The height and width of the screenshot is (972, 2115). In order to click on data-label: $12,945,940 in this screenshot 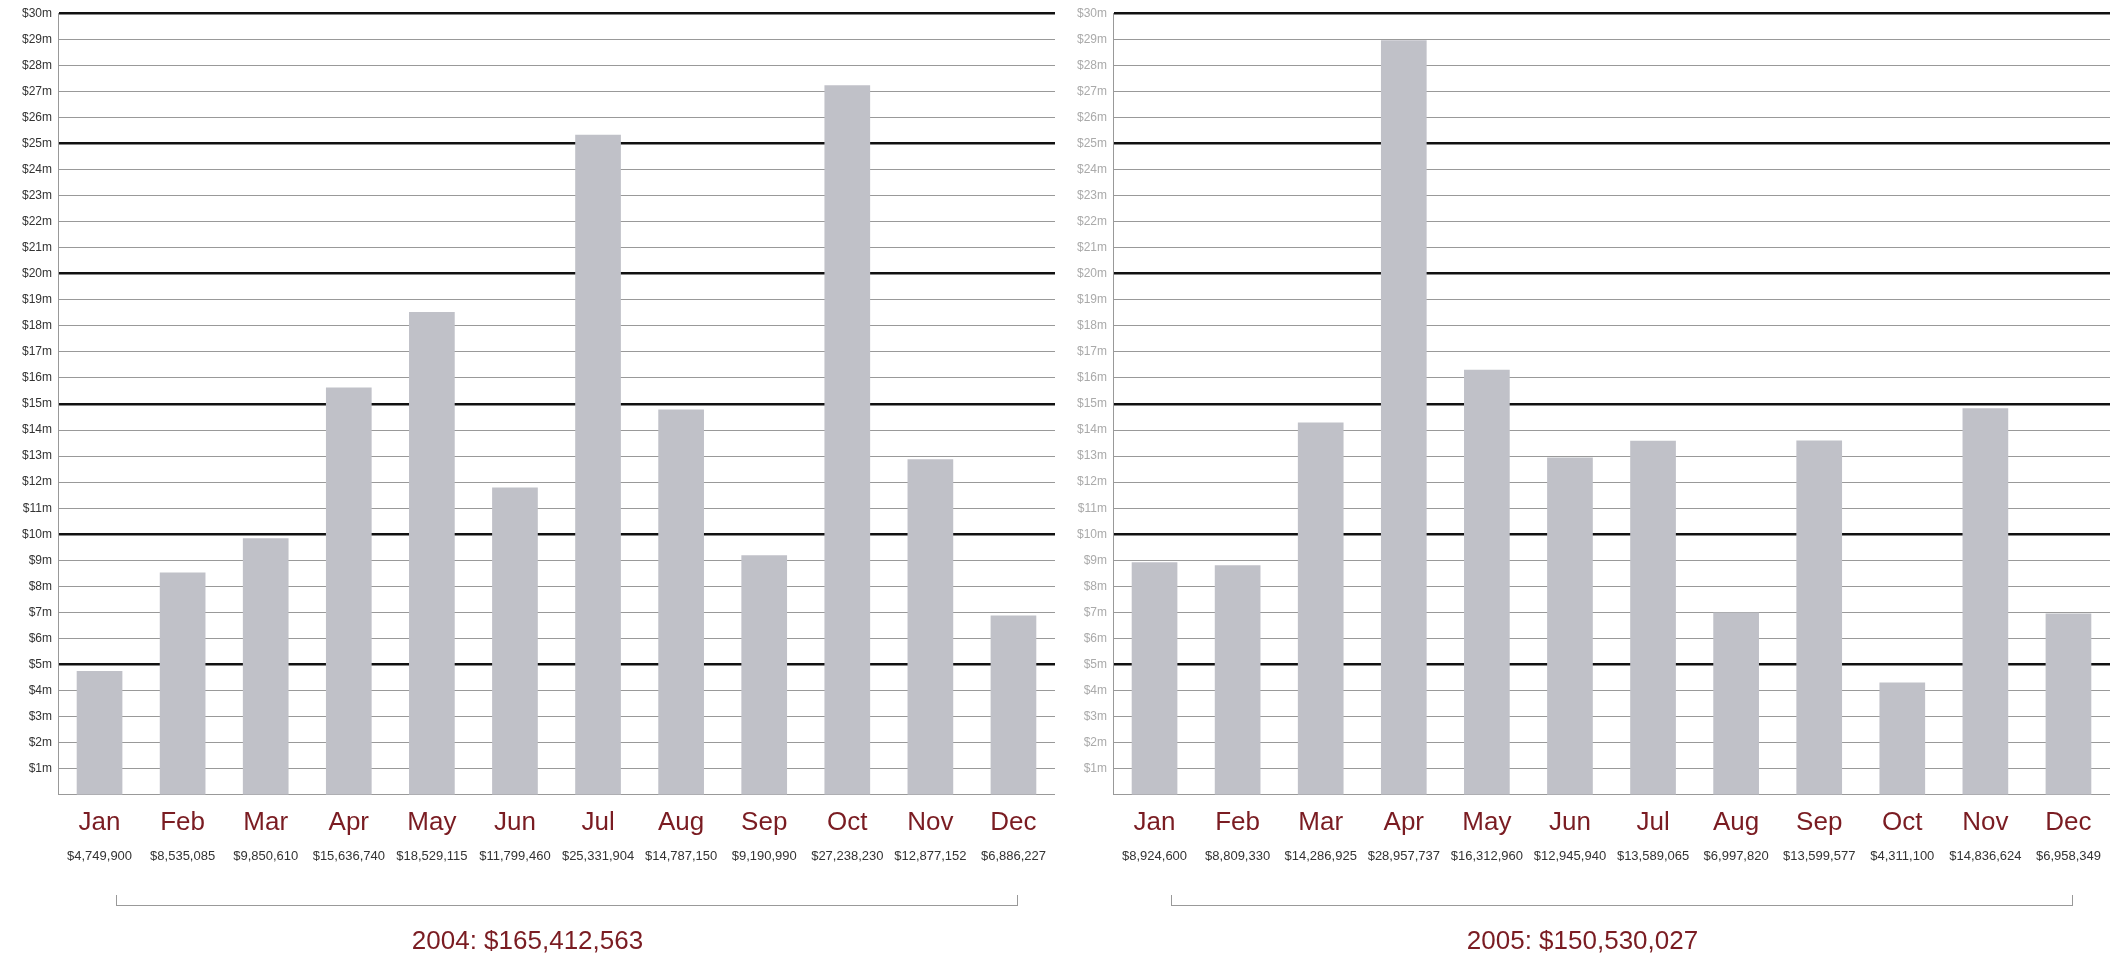, I will do `click(1570, 856)`.